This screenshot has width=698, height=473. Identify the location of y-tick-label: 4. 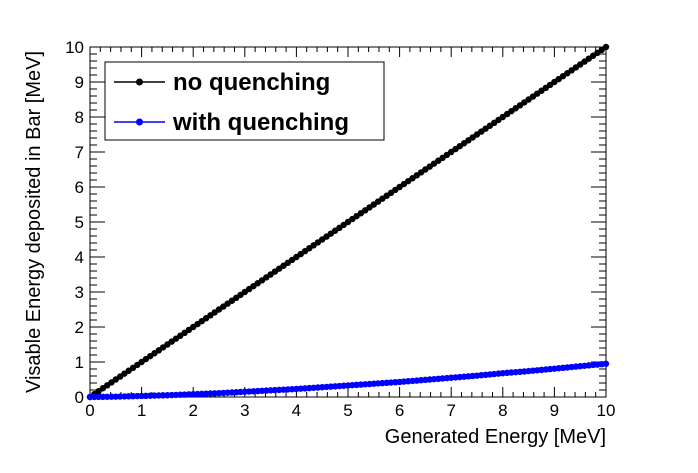
(79, 257).